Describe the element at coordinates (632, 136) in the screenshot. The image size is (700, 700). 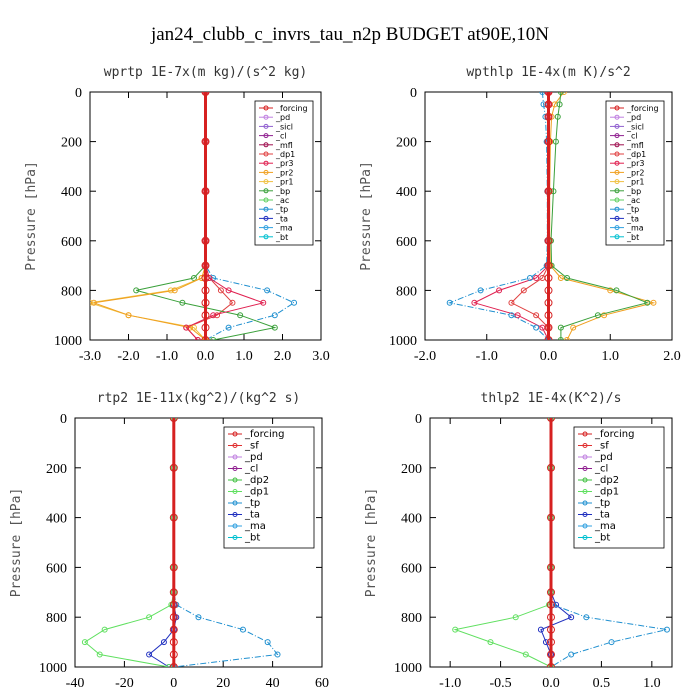
I see `legend-label: _cl` at that location.